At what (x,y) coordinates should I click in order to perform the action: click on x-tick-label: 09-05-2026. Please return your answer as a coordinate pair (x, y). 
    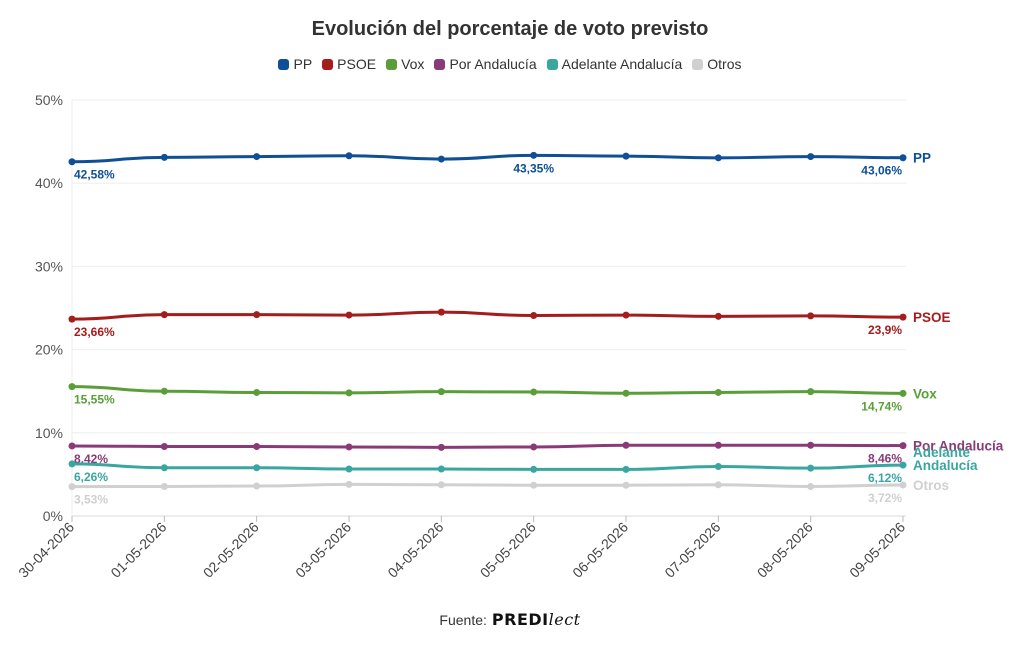
    Looking at the image, I should click on (877, 550).